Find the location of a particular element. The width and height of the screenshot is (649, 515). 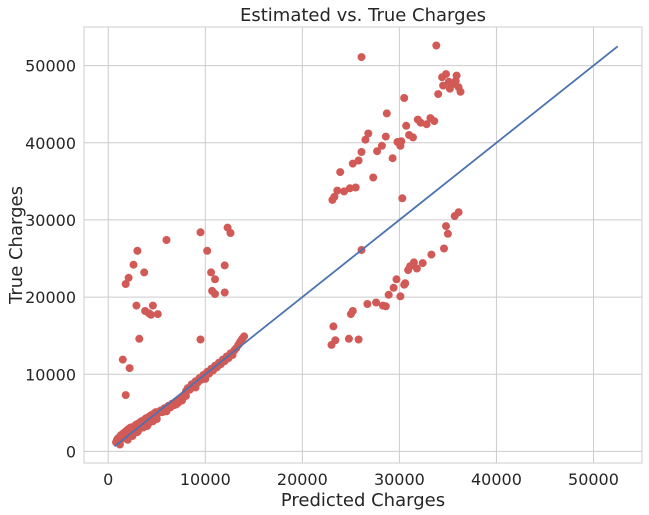

y-axis-label: True Charges is located at coordinates (16, 245).